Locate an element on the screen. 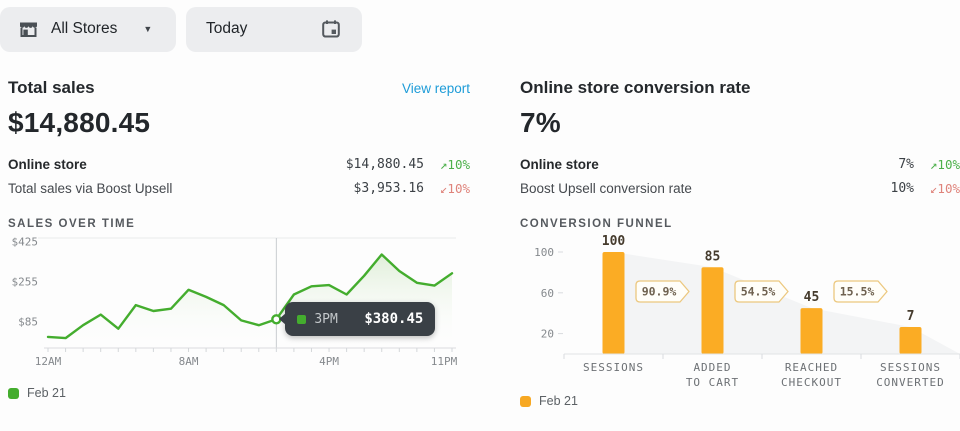 Image resolution: width=960 pixels, height=431 pixels. svg-text: 12AM is located at coordinates (48, 361).